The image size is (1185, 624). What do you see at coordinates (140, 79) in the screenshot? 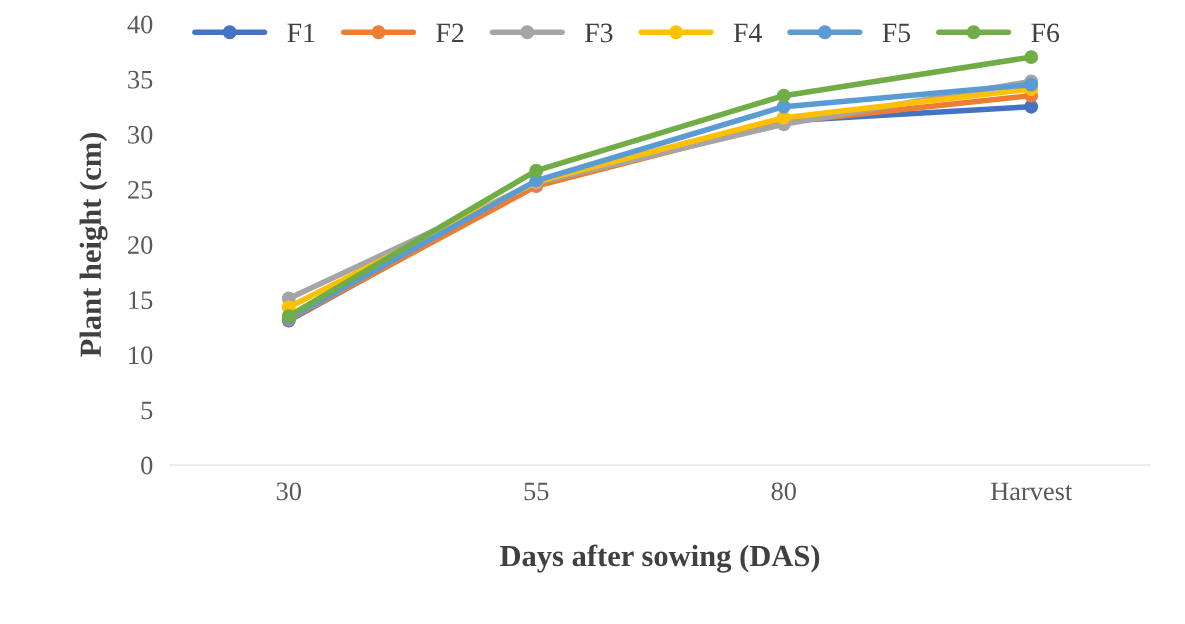
I see `y-tick-label: 35` at bounding box center [140, 79].